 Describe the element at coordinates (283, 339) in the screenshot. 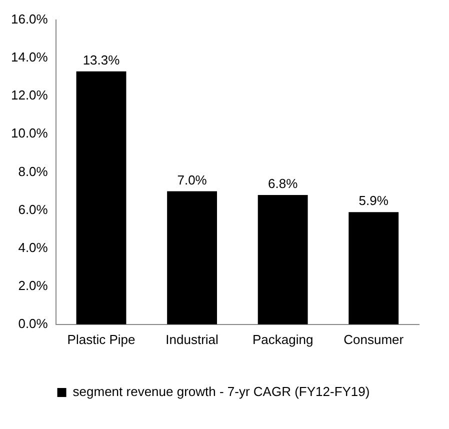

I see `x-tick-label: Packaging` at that location.